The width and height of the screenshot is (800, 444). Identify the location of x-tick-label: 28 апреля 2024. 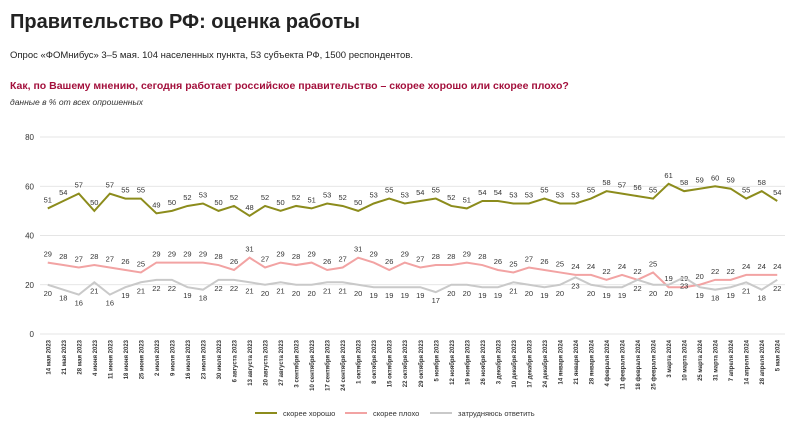
(763, 361).